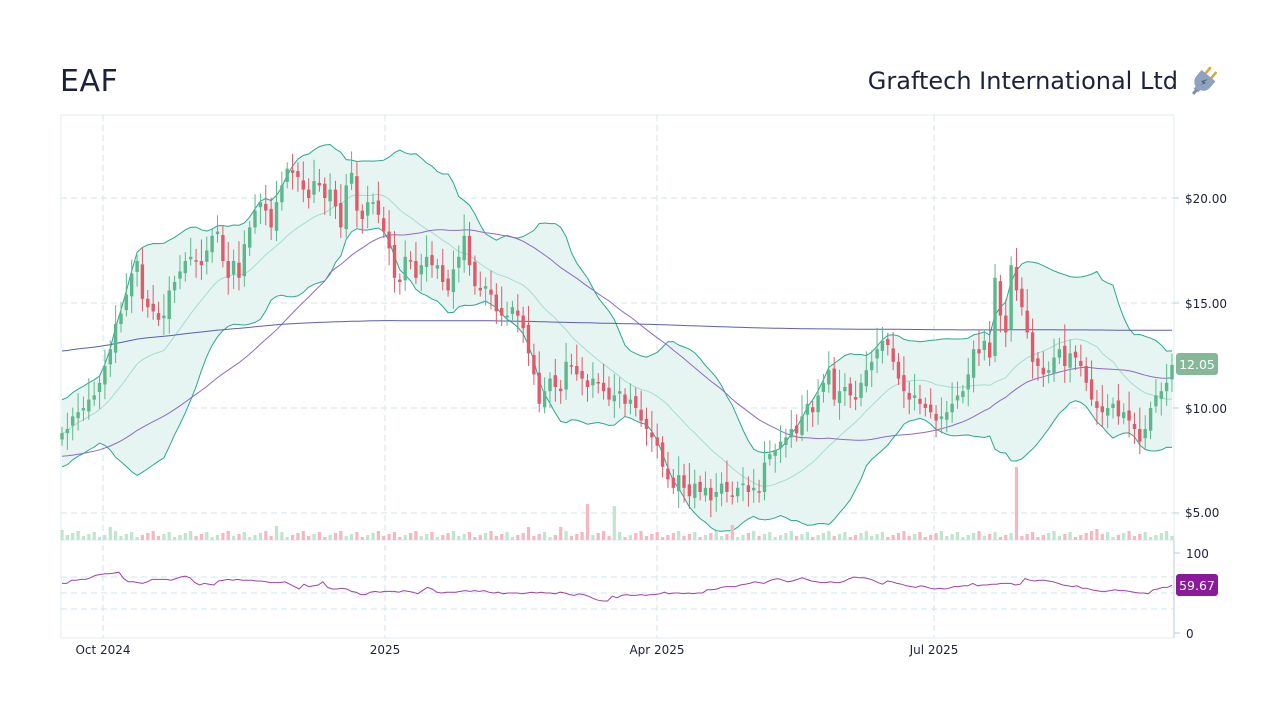 The image size is (1280, 720). What do you see at coordinates (617, 503) in the screenshot?
I see `volume-bars` at bounding box center [617, 503].